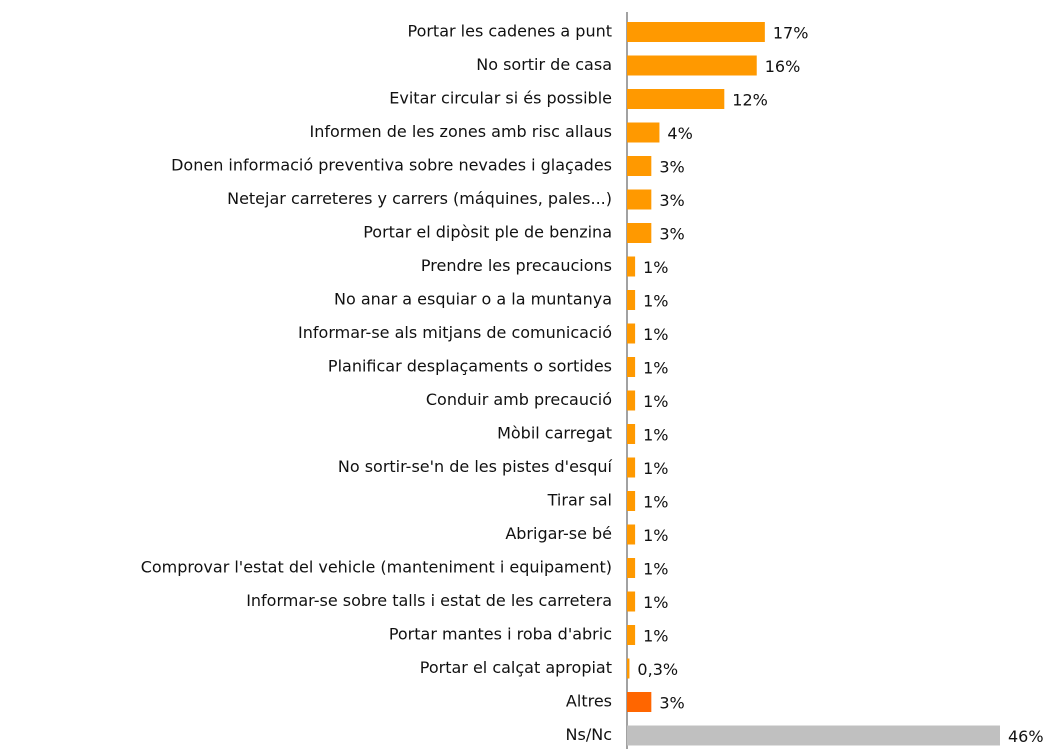 The image size is (1043, 749). I want to click on category-label: Tirar sal, so click(579, 500).